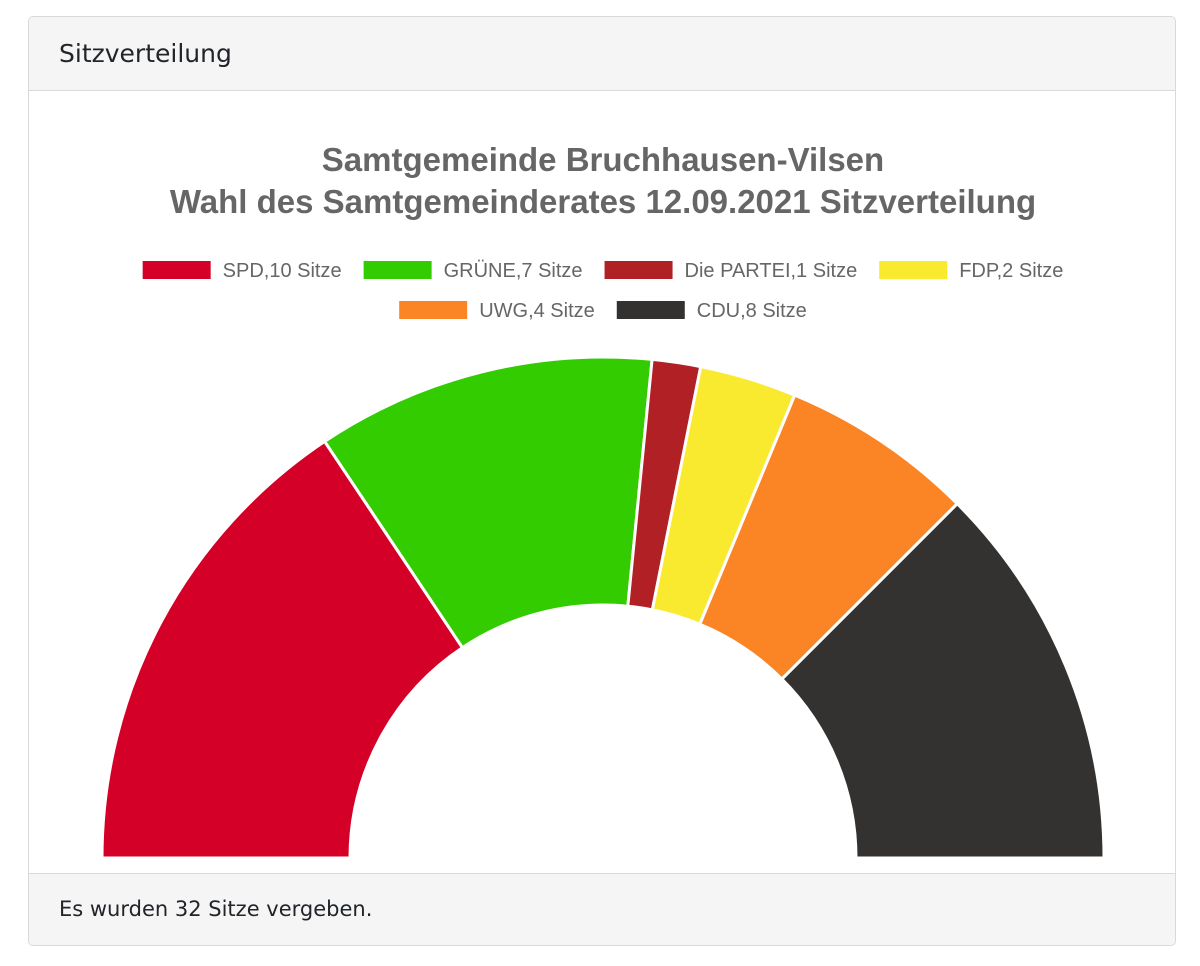 Image resolution: width=1200 pixels, height=966 pixels. Describe the element at coordinates (537, 311) in the screenshot. I see `legend-label-uwg: UWG,4 Sitze` at that location.